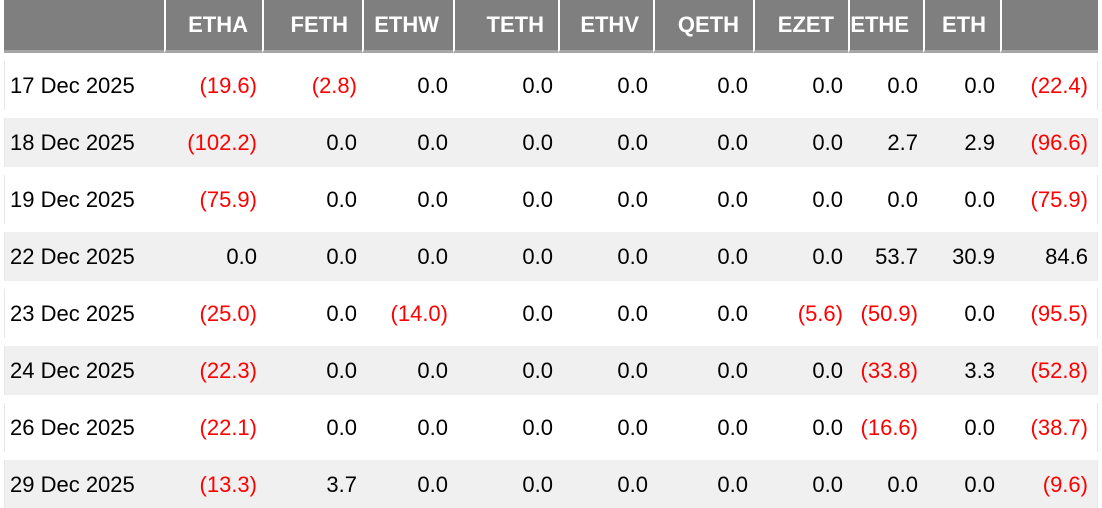 The image size is (1102, 508). What do you see at coordinates (407, 26) in the screenshot?
I see `header-ethw: ETHW` at bounding box center [407, 26].